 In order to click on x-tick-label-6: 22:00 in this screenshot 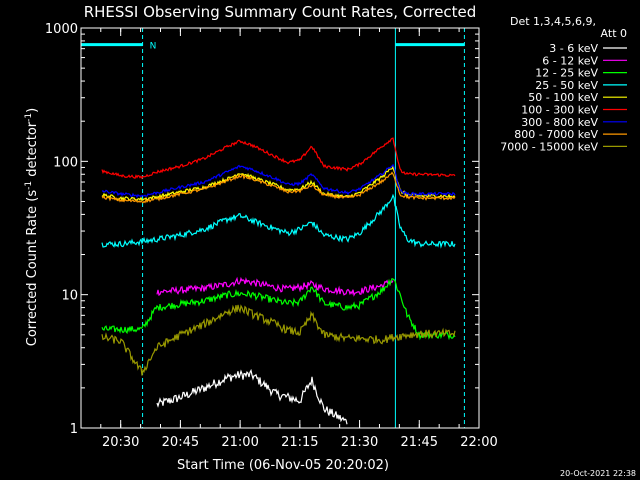, I will do `click(478, 442)`.